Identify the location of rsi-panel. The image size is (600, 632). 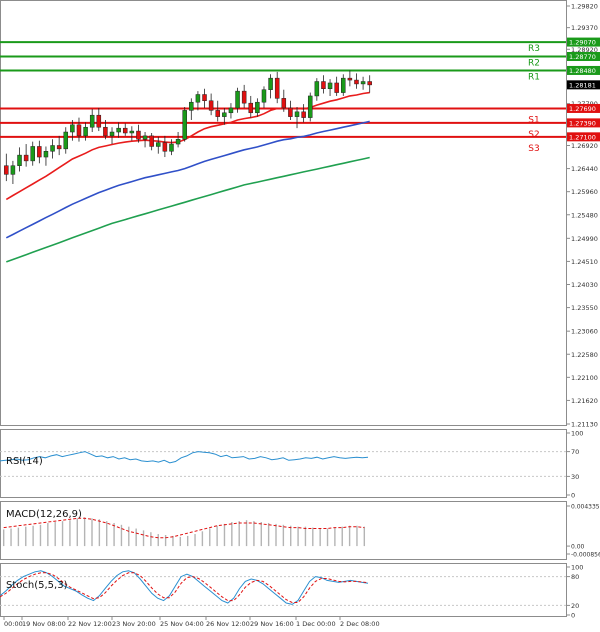
(283, 463).